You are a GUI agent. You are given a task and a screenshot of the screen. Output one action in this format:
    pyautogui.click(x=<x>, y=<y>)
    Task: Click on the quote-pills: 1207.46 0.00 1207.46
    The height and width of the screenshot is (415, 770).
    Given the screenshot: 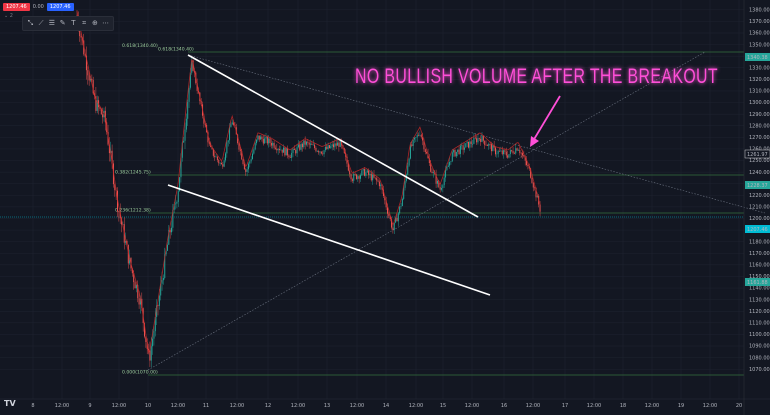 What is the action you would take?
    pyautogui.click(x=38, y=7)
    